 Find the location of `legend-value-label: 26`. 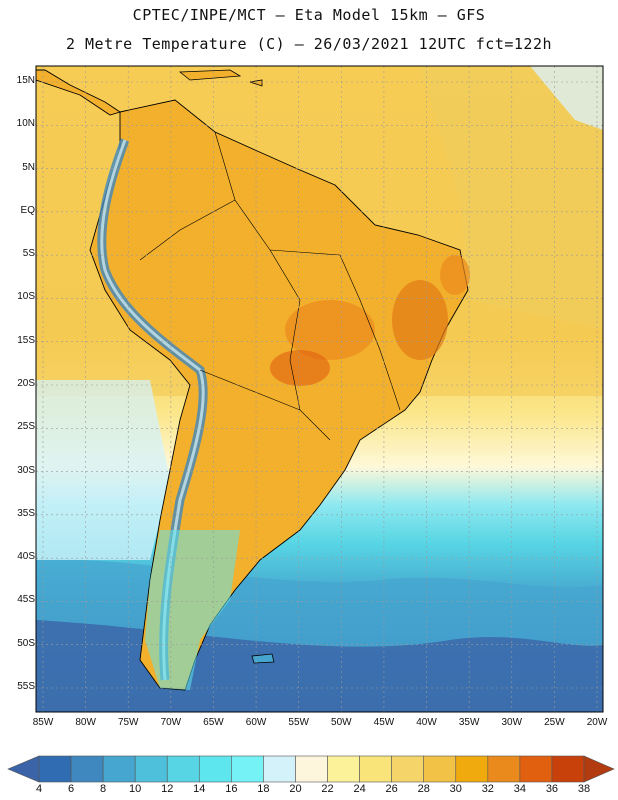

legend-value-label: 26 is located at coordinates (391, 789).